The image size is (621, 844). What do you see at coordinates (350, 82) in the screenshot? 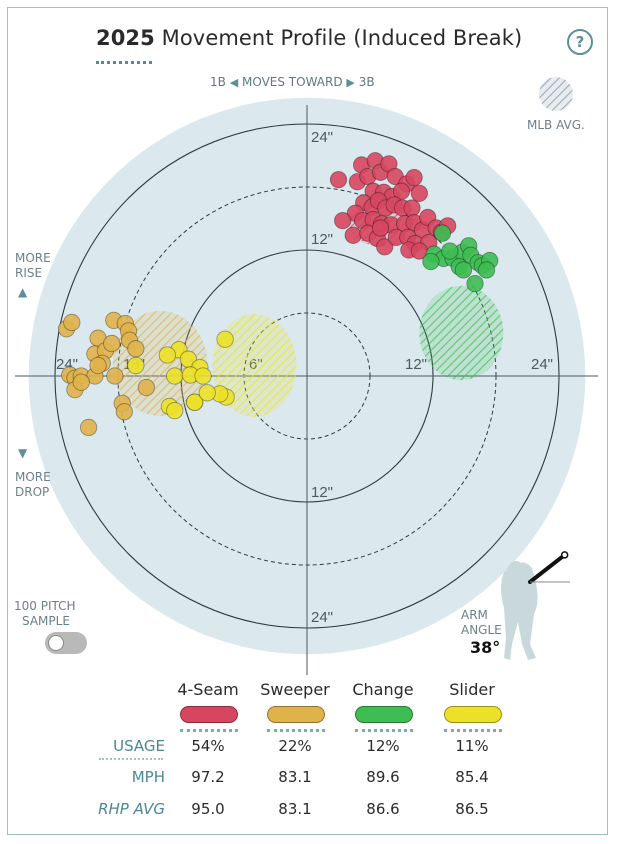
I see `triangle-right-icon: ▶` at bounding box center [350, 82].